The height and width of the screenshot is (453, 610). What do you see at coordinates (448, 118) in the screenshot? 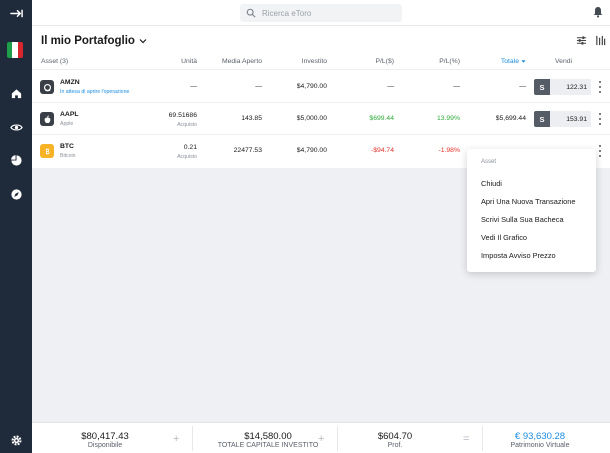
I see `pl-pct-value: 13.99%` at bounding box center [448, 118].